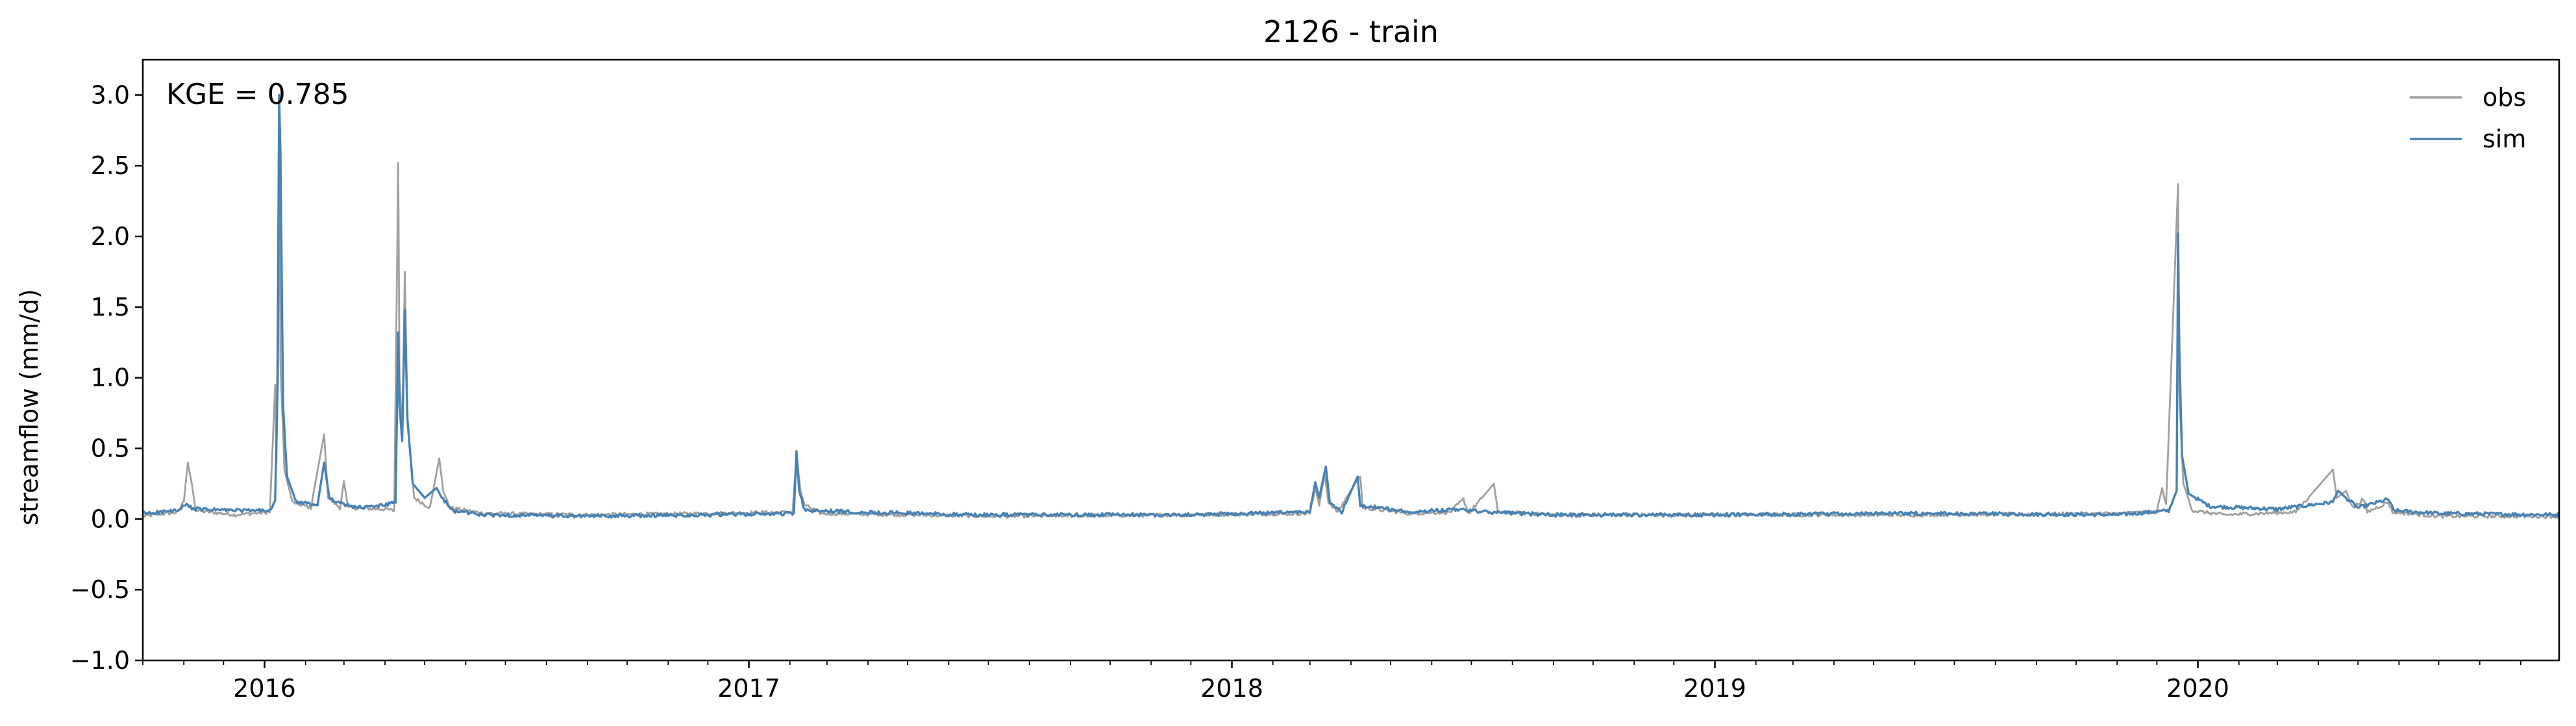 The image size is (2576, 726). Describe the element at coordinates (29, 407) in the screenshot. I see `y-axis-label: streamflow (mm/d)` at that location.